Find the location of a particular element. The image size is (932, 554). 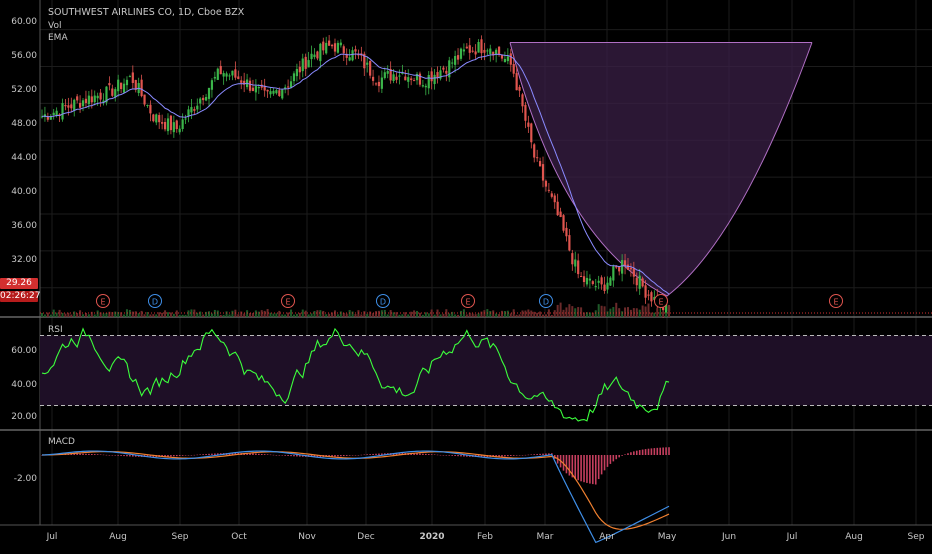

time-tick: Feb is located at coordinates (485, 537).